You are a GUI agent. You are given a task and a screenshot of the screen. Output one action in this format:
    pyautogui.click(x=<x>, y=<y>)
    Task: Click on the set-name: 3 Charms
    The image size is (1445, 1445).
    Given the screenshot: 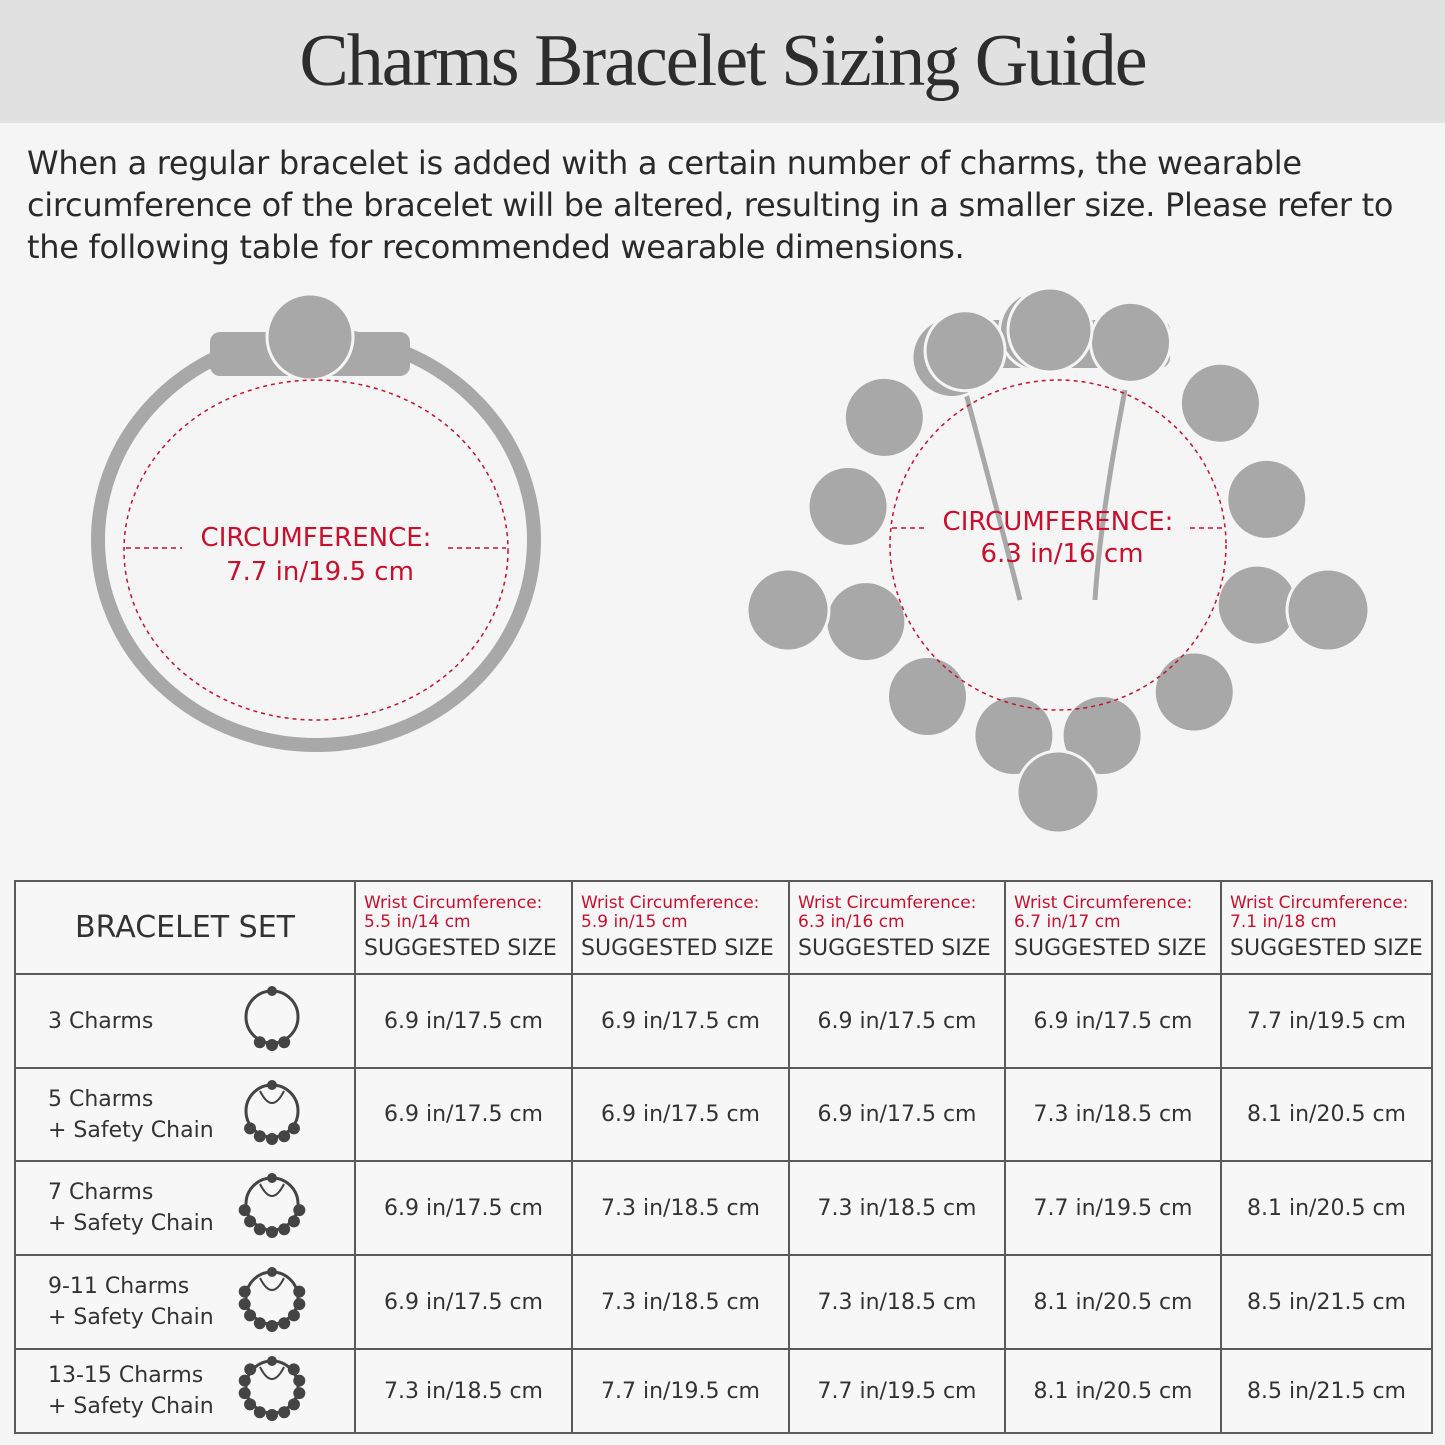 What is the action you would take?
    pyautogui.click(x=101, y=1021)
    